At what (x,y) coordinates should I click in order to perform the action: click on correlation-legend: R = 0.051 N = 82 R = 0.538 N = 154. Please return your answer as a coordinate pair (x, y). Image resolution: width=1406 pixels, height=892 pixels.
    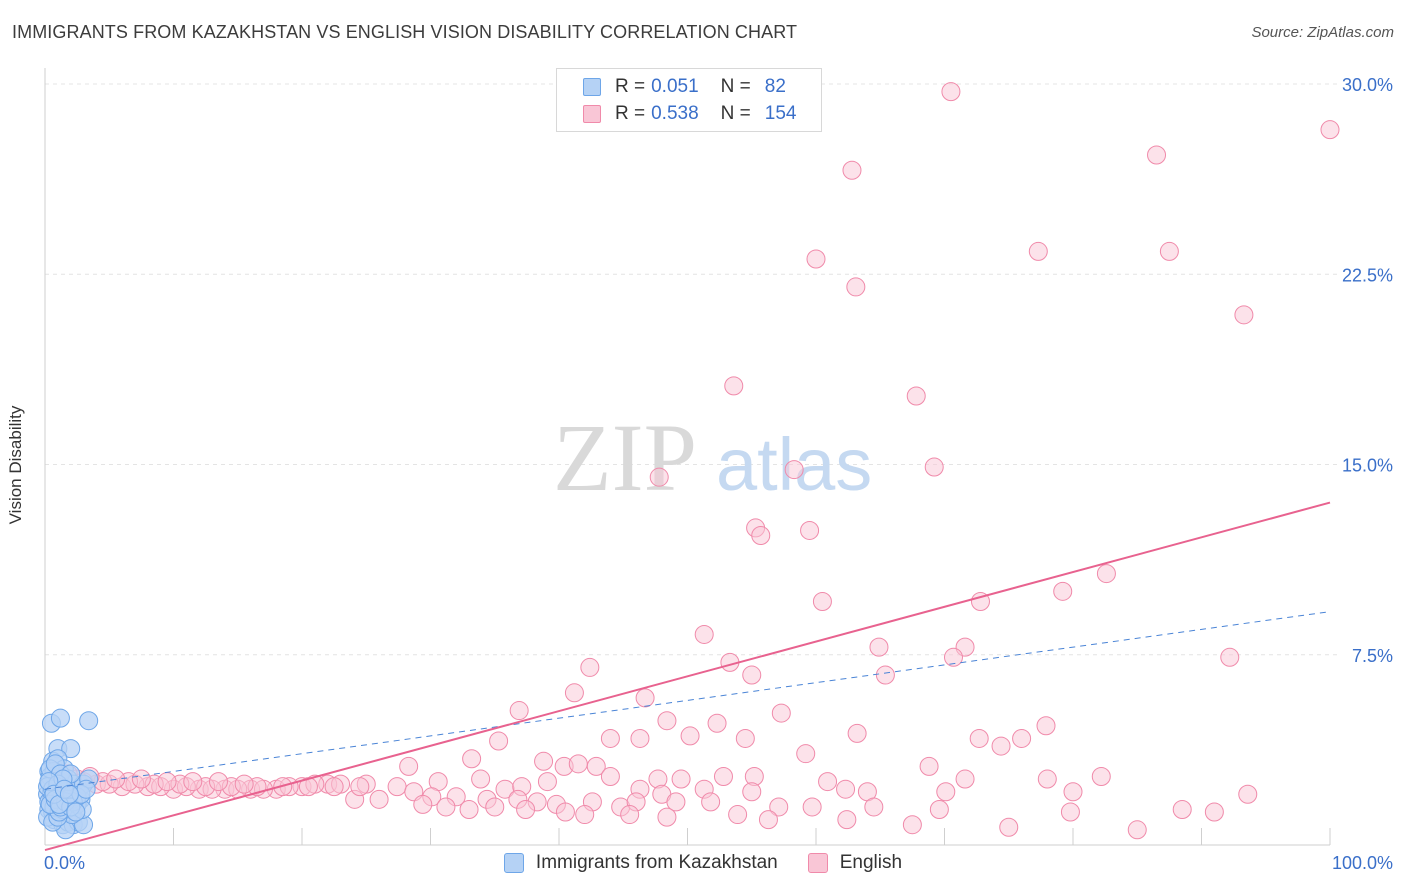
    Looking at the image, I should click on (689, 100).